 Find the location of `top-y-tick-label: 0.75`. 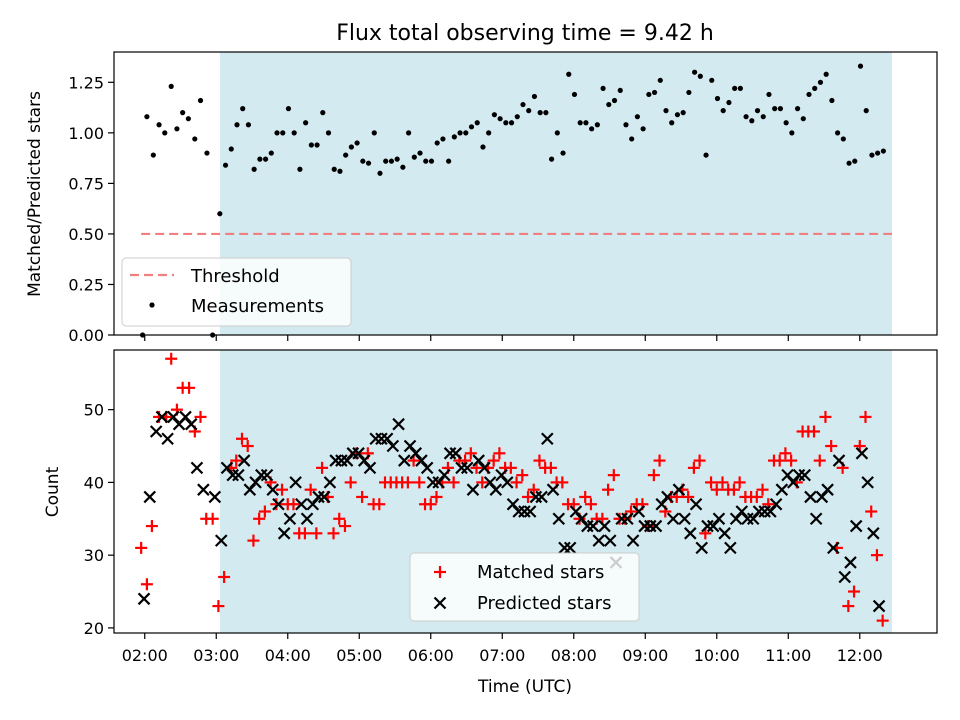

top-y-tick-label: 0.75 is located at coordinates (86, 183).